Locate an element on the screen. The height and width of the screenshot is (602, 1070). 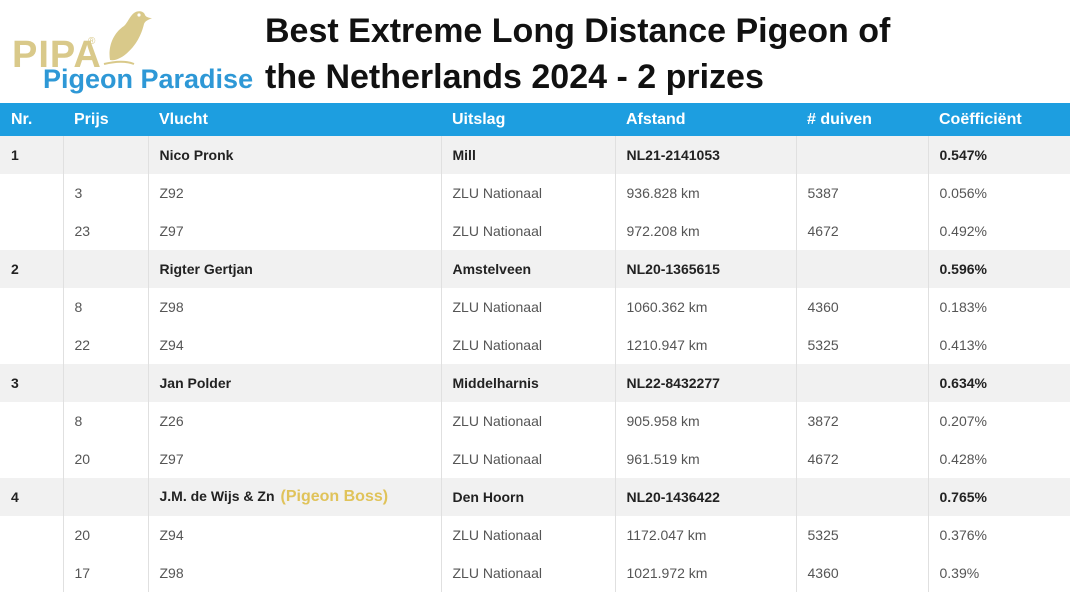
pigeon-boss-tag: (Pigeon Boss) is located at coordinates (334, 496).